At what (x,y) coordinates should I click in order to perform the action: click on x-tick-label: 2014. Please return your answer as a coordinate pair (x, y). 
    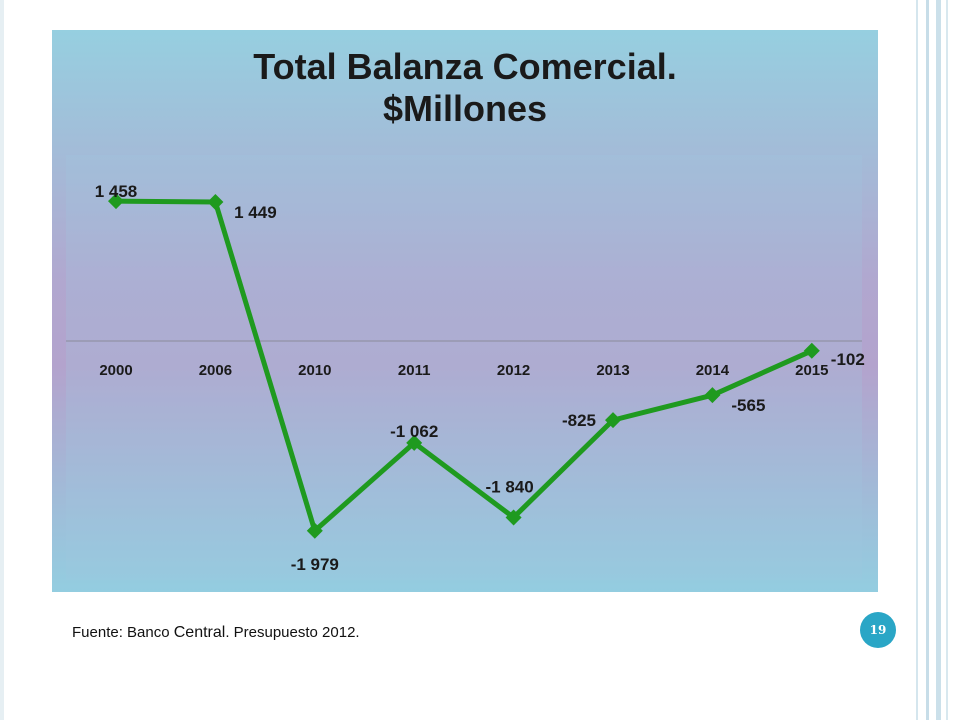
    Looking at the image, I should click on (713, 370).